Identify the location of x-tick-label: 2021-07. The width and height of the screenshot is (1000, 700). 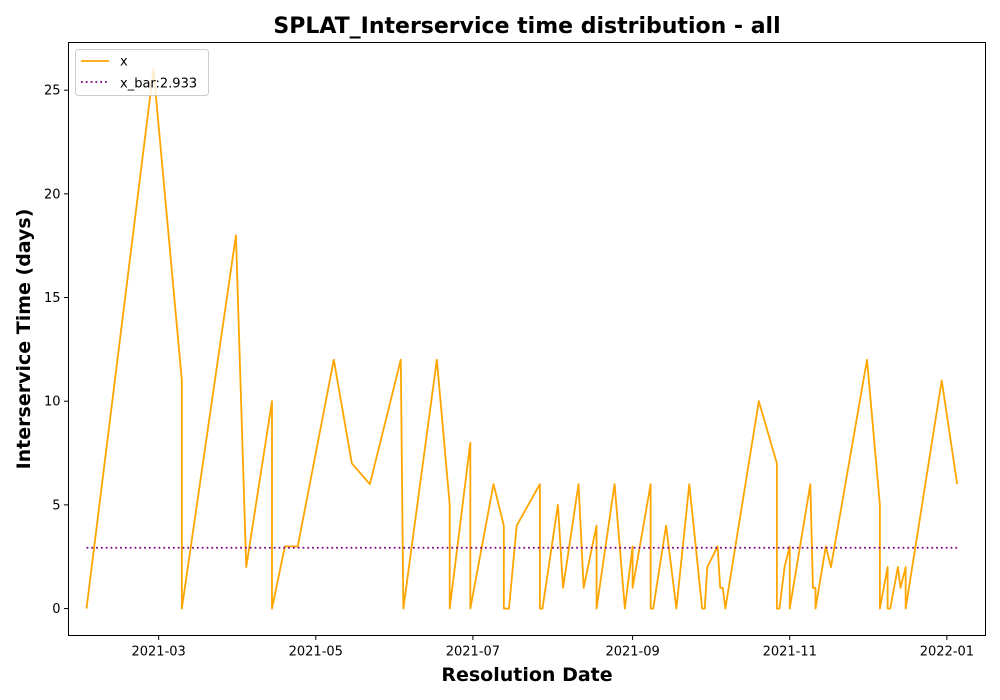
(473, 652).